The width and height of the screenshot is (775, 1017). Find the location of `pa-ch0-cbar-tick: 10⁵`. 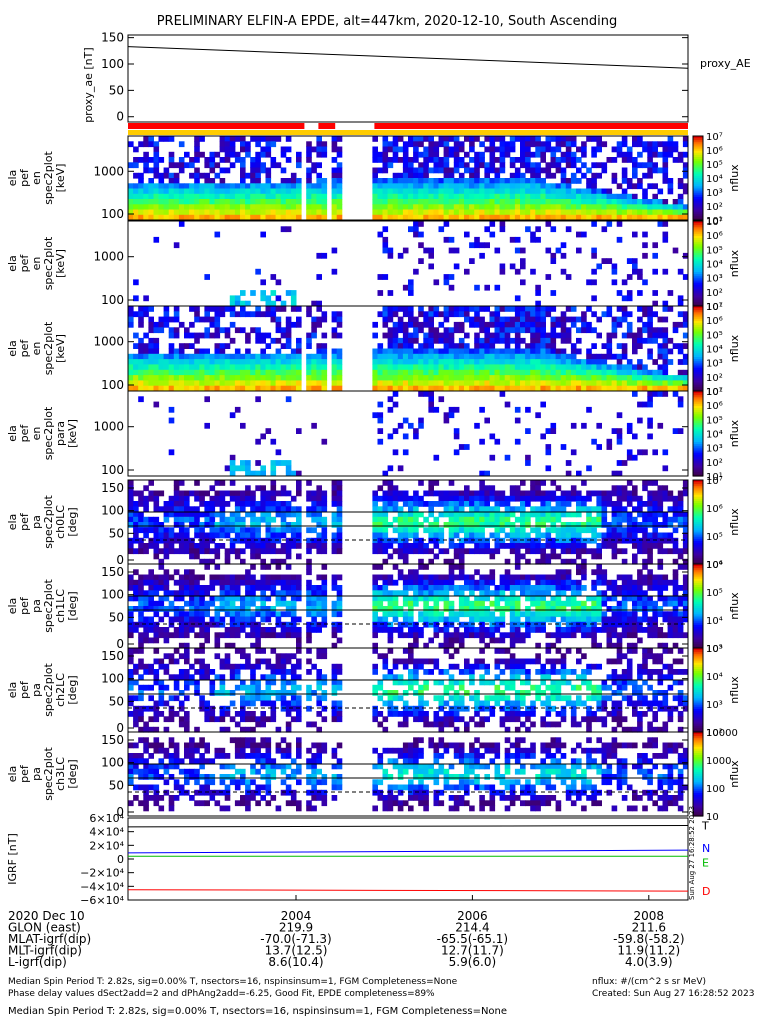

pa-ch0-cbar-tick: 10⁵ is located at coordinates (714, 537).